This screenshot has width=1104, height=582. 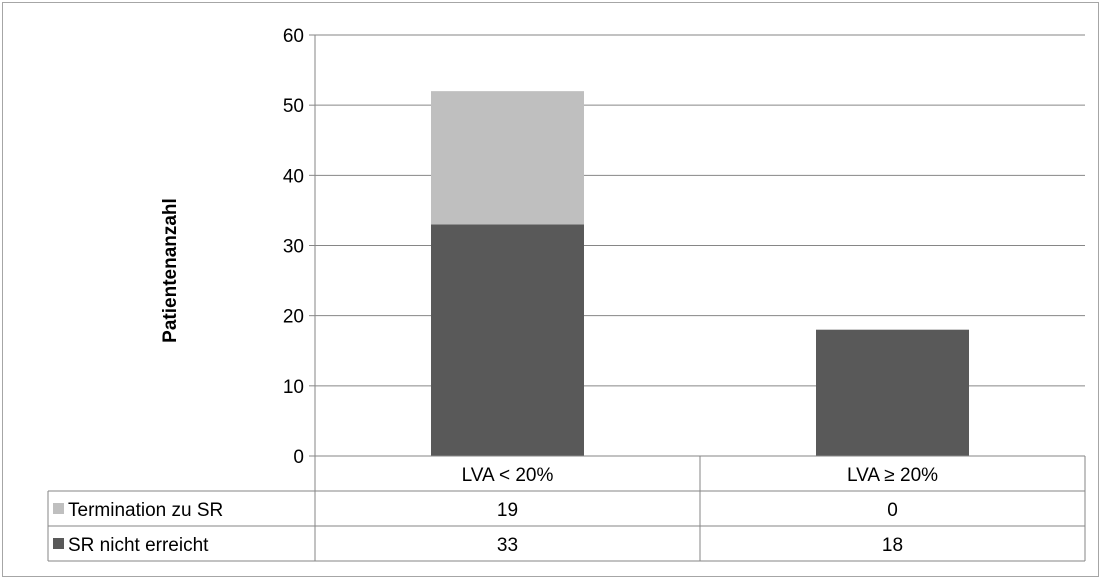 What do you see at coordinates (138, 545) in the screenshot?
I see `legend-label: SR nicht erreicht` at bounding box center [138, 545].